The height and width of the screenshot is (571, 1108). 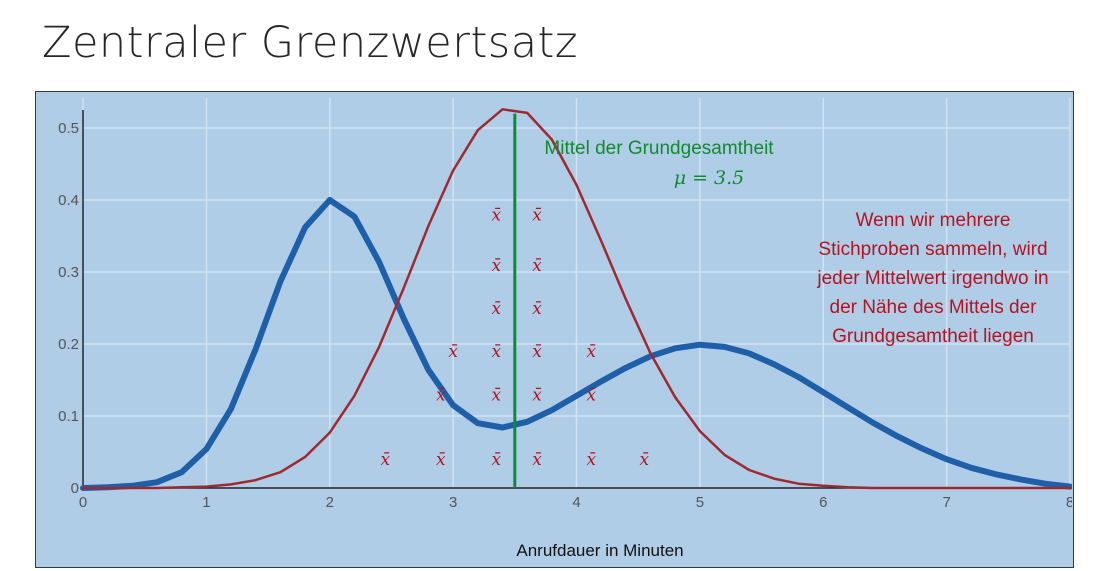 I want to click on note-line: jeder Mittelwert irgendwo in, so click(x=932, y=278).